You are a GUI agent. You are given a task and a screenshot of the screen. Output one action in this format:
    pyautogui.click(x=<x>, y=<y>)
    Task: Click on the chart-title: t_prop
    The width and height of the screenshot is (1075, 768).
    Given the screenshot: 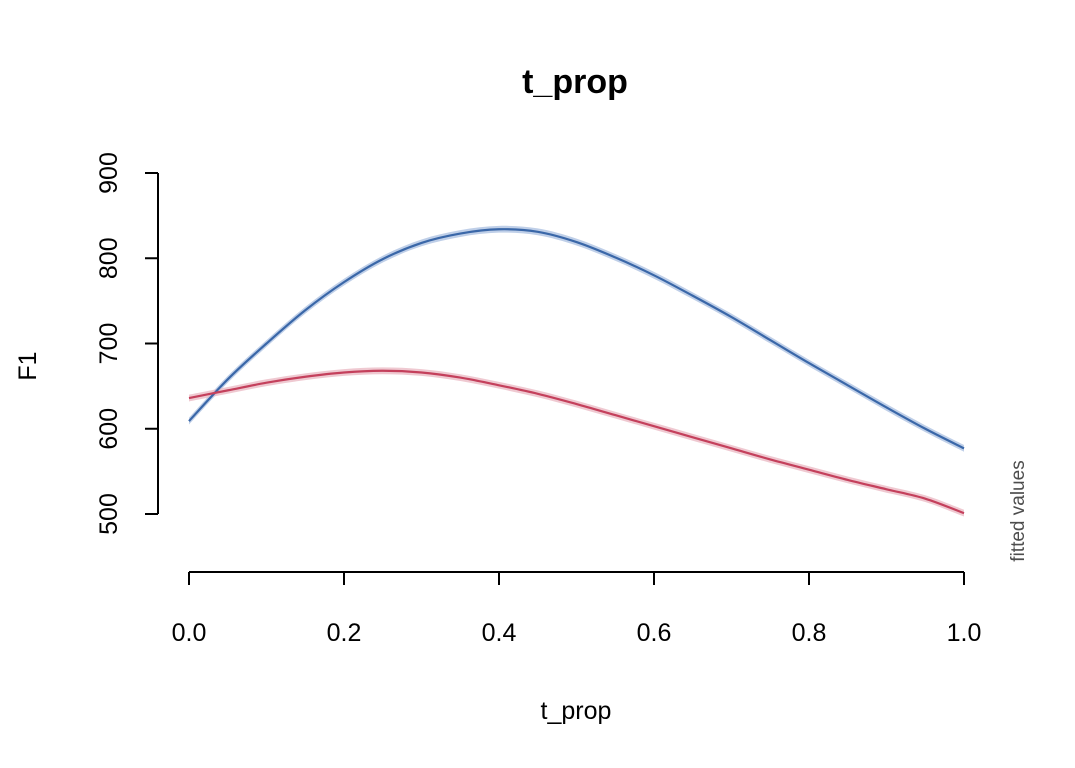 What is the action you would take?
    pyautogui.click(x=575, y=82)
    